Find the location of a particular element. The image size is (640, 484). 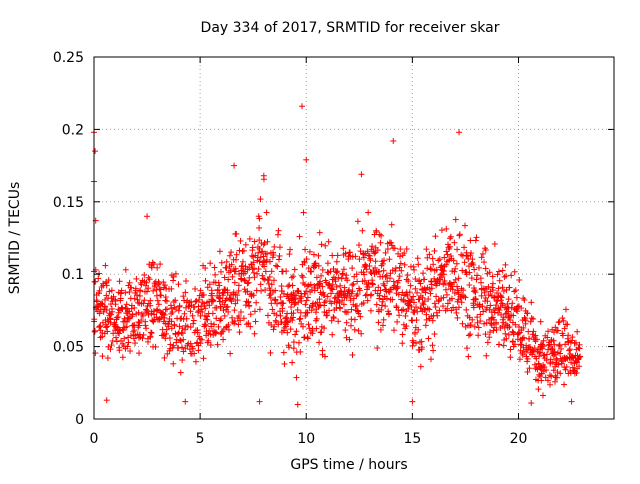

x-tick-label: 20 is located at coordinates (519, 439).